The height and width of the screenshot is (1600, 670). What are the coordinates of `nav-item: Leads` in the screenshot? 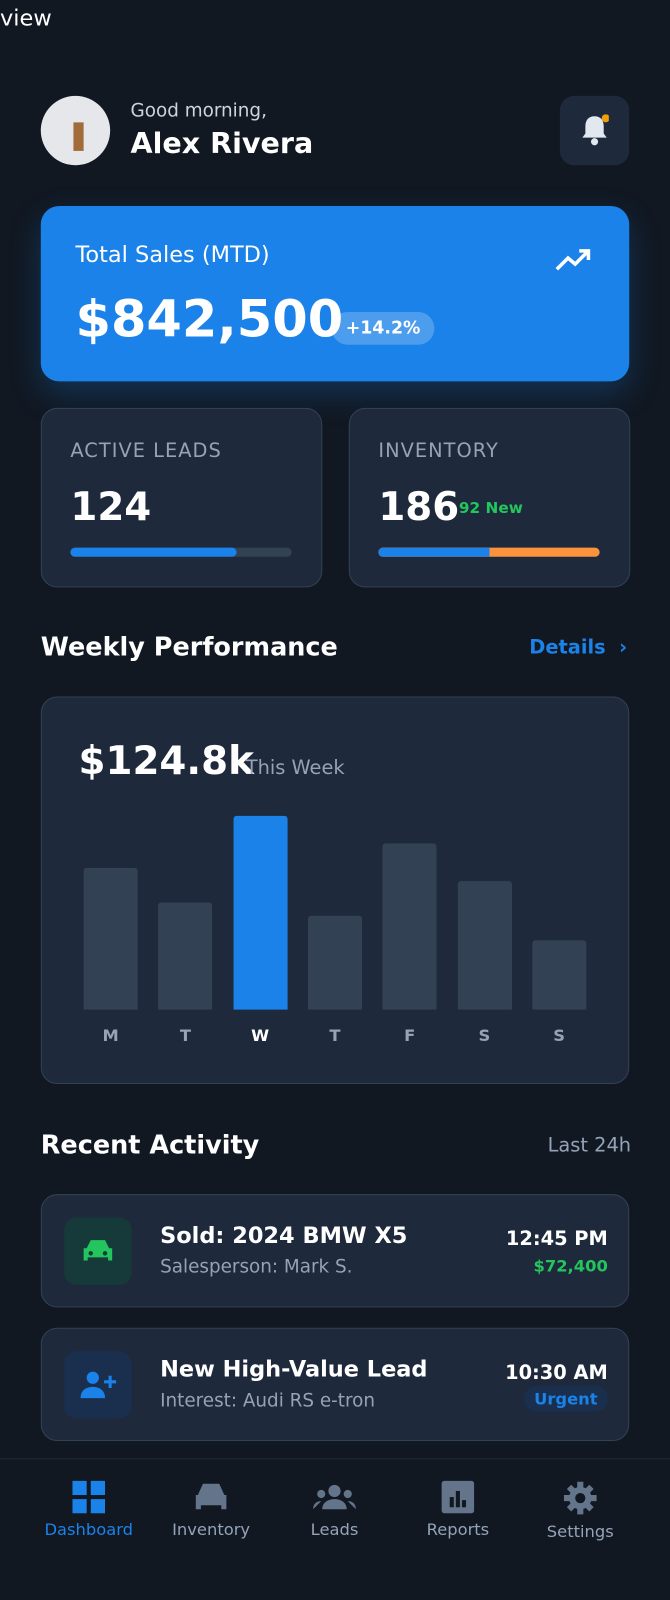 It's located at (334, 1510).